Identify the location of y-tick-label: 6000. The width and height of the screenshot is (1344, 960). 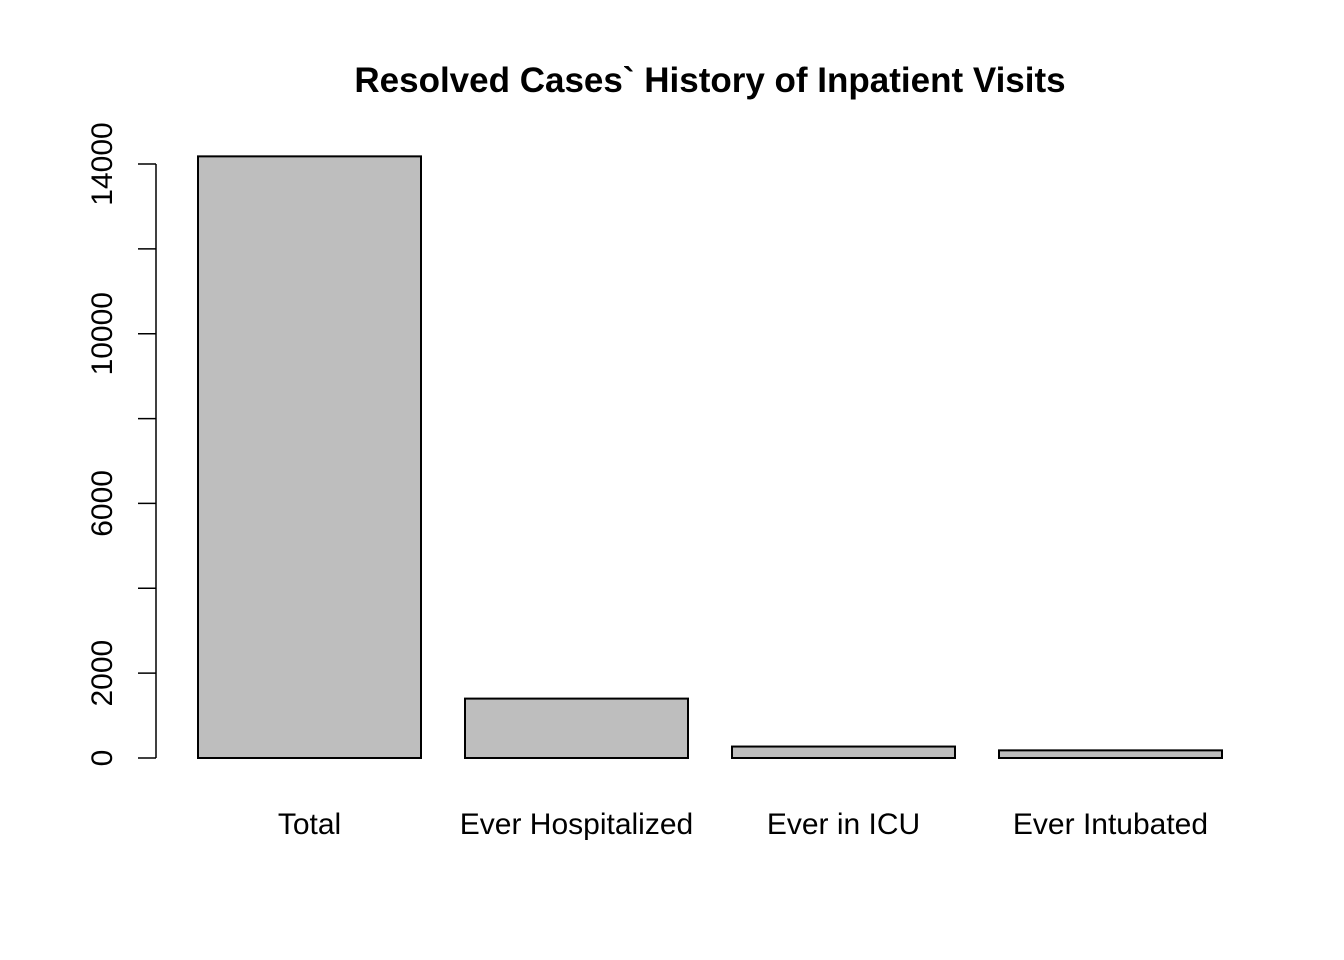
(102, 503).